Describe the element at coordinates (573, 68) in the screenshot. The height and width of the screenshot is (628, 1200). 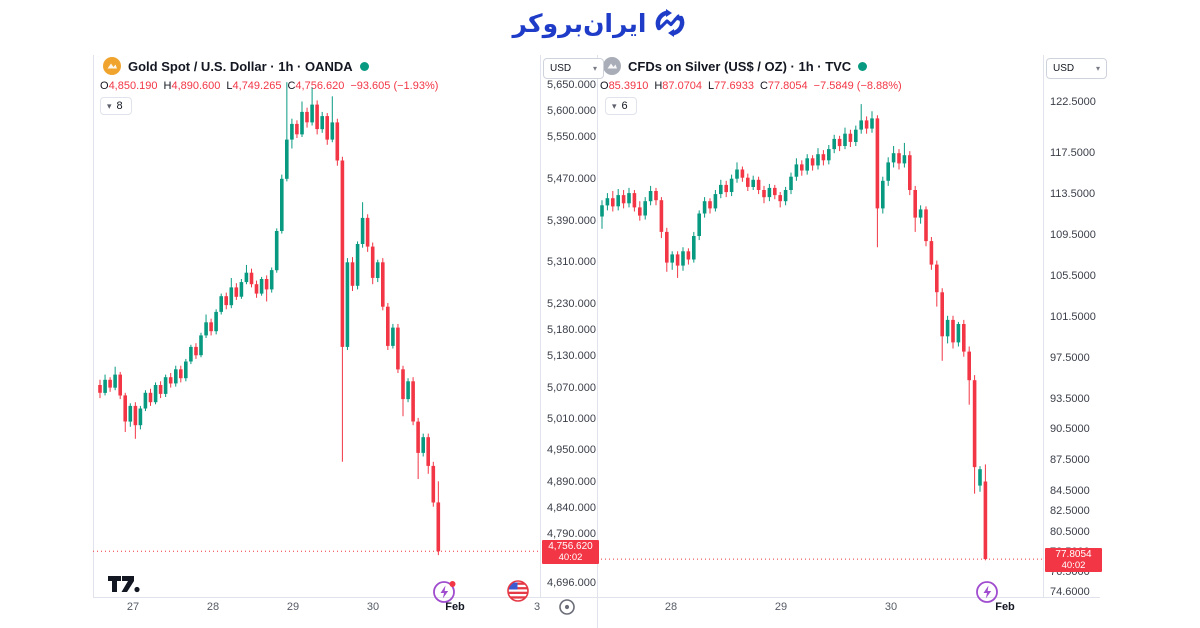
I see `gold-currency-selector: USD ▾` at that location.